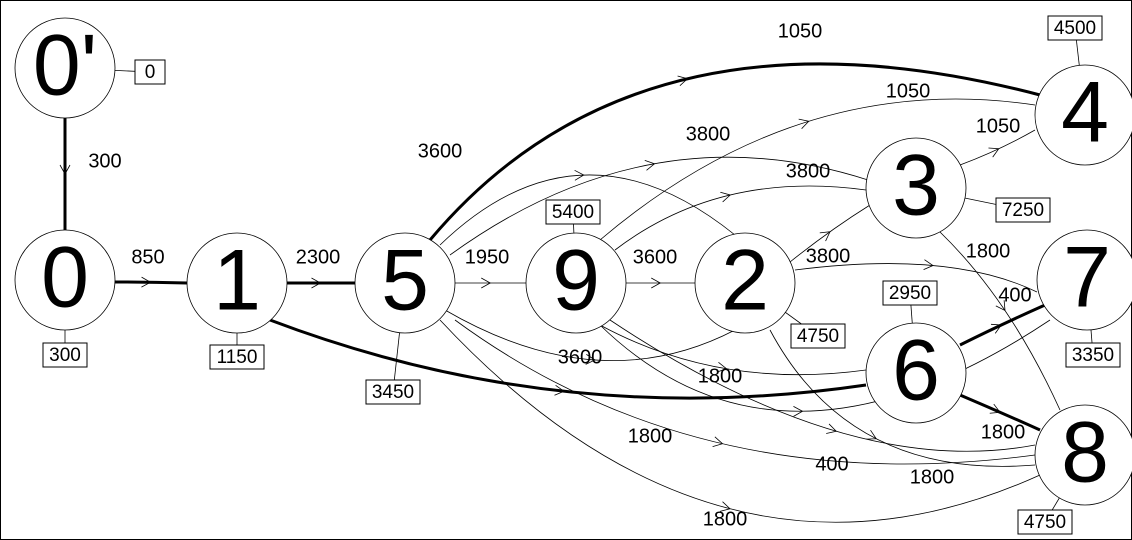  I want to click on node-label: 2, so click(745, 281).